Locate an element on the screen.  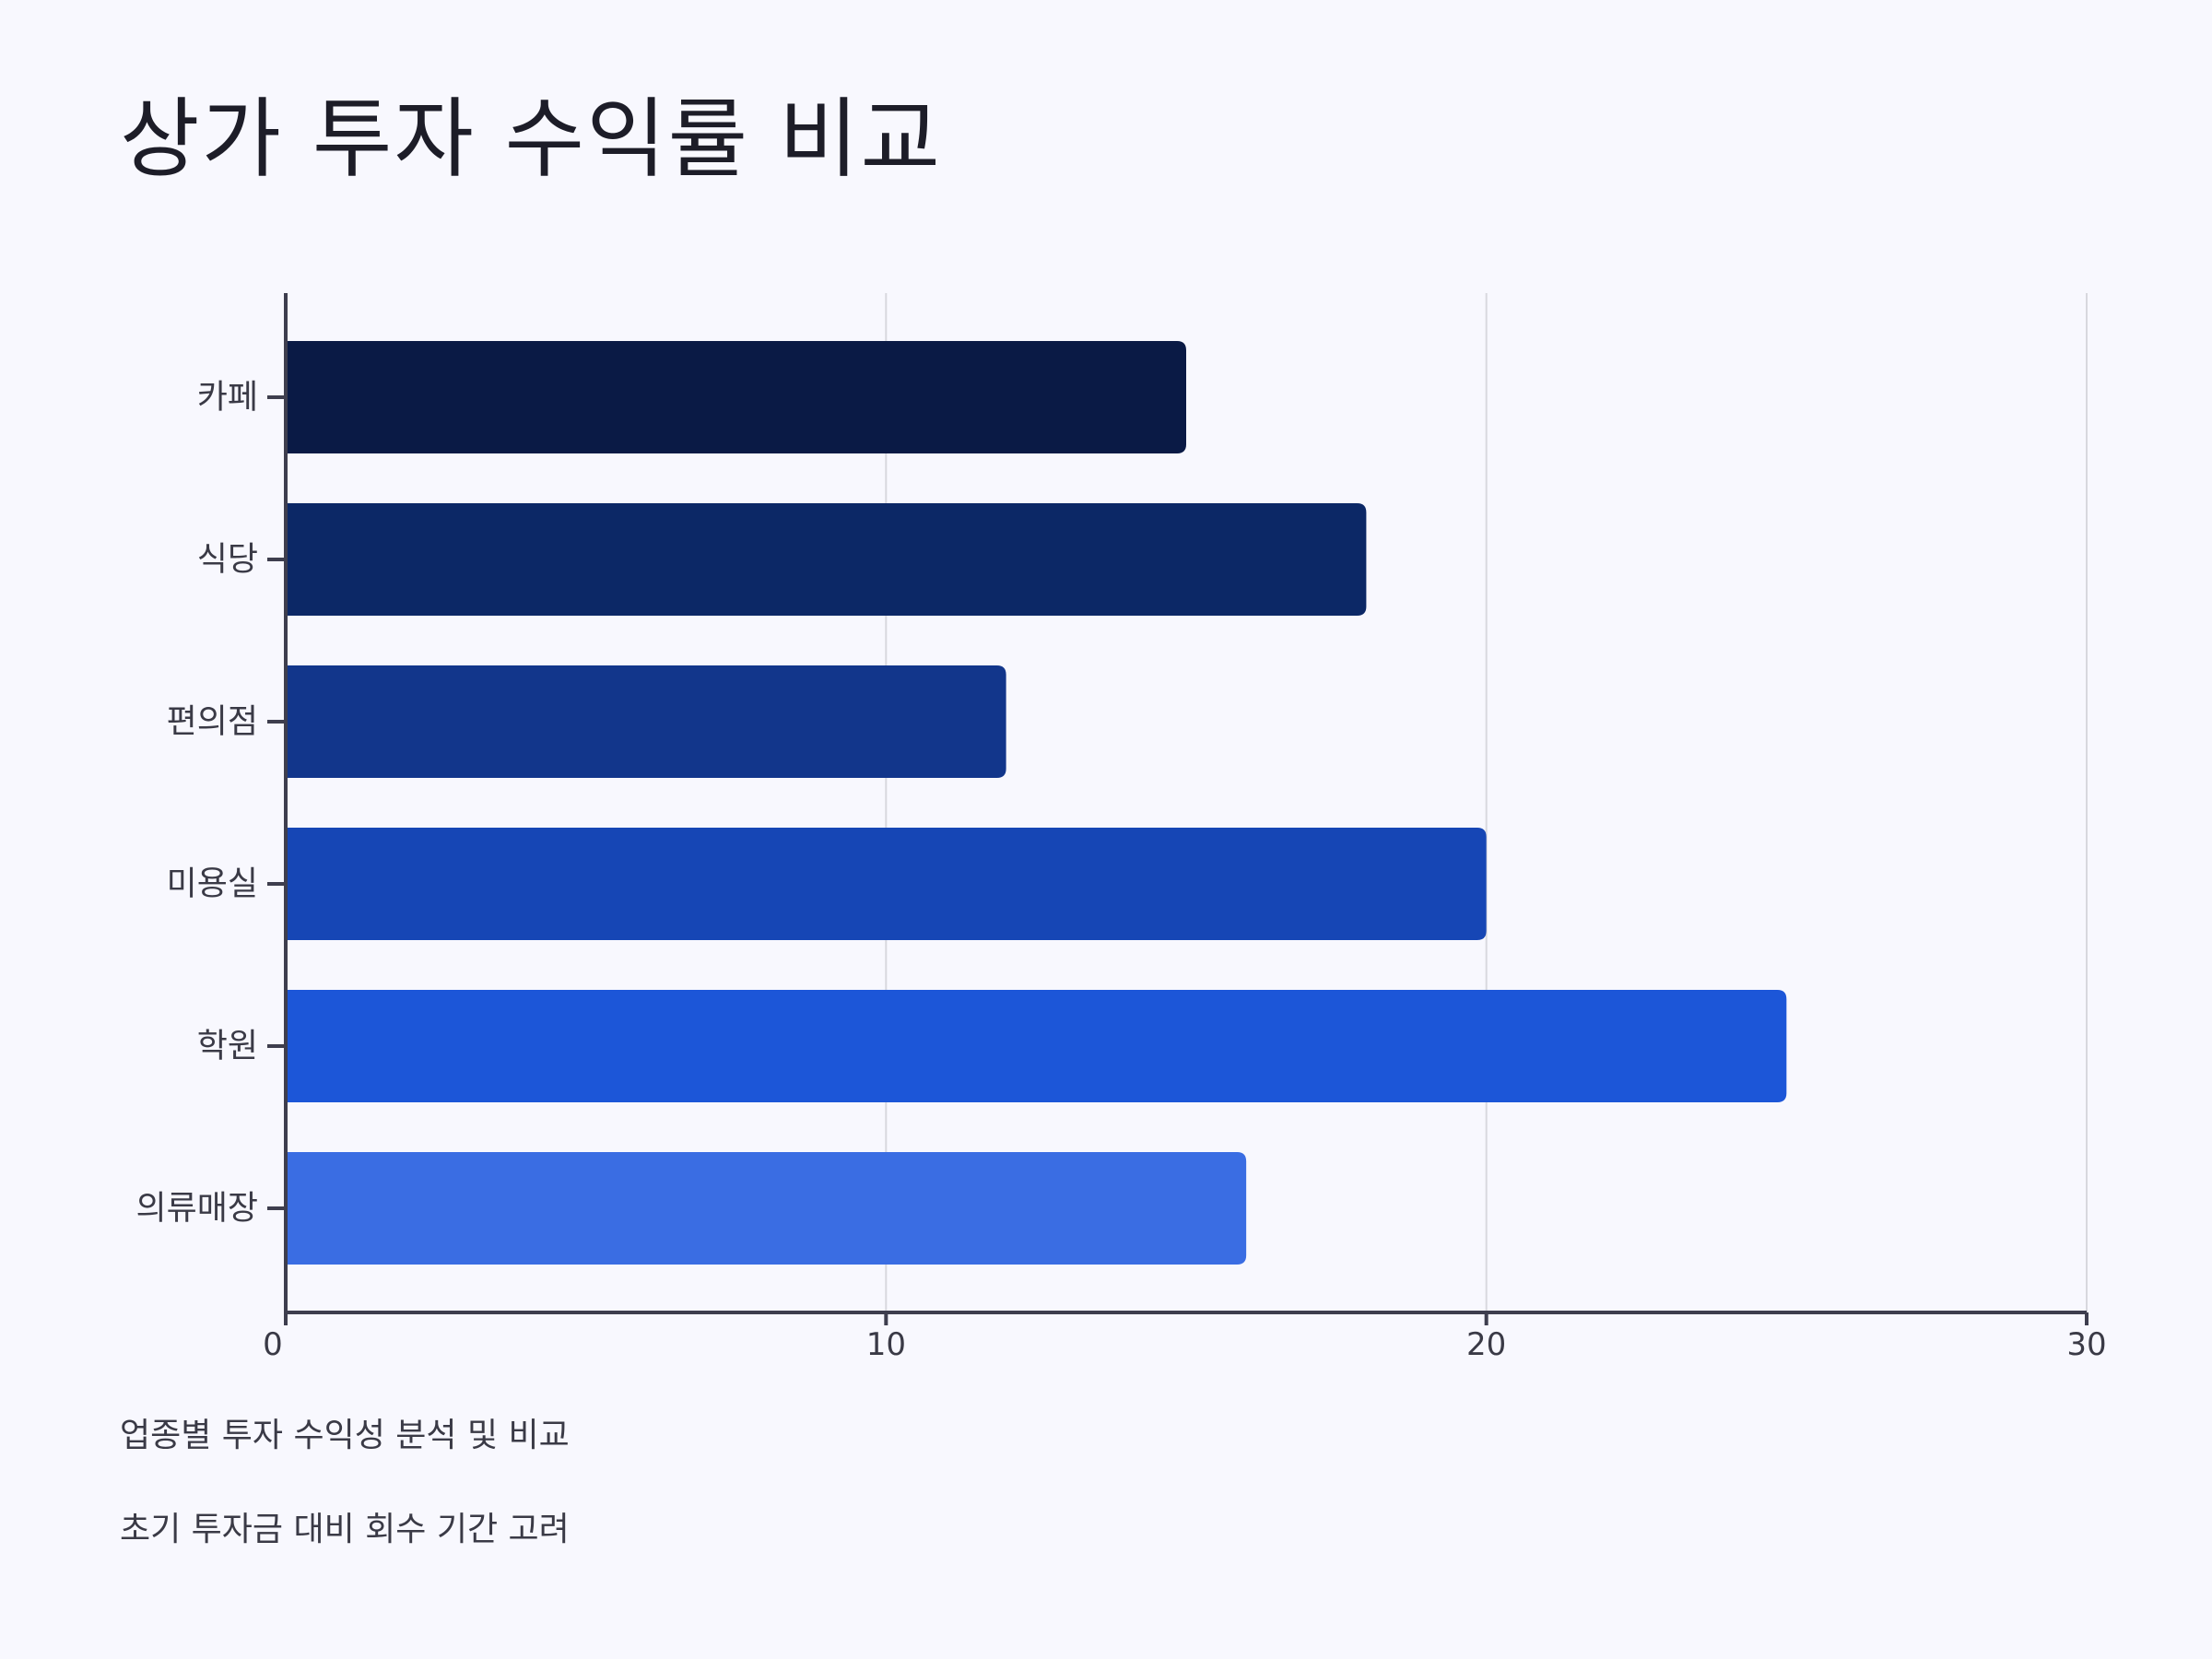
y-tick-label: 미용실 is located at coordinates (212, 884).